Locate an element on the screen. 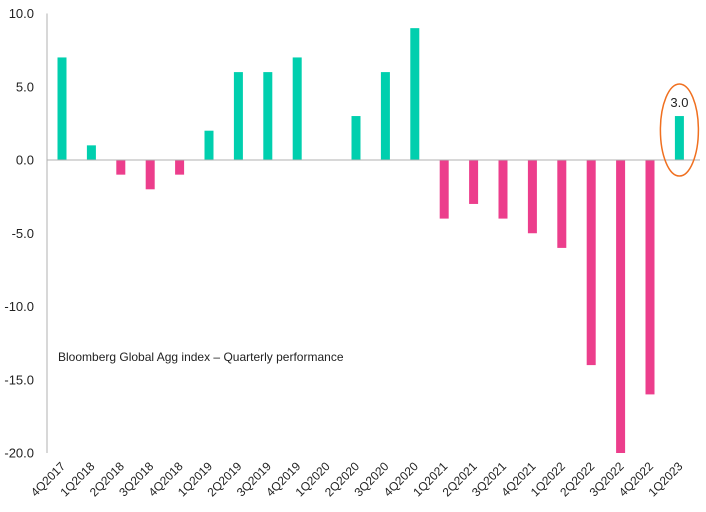 This screenshot has width=706, height=512. bar-3Q2021 is located at coordinates (503, 189).